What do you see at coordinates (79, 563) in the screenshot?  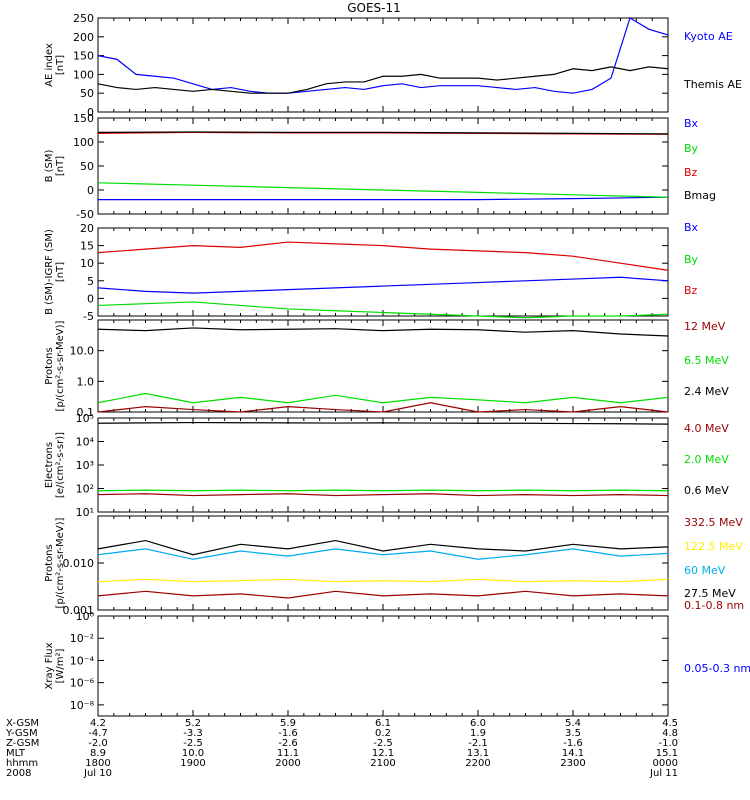 I see `y-tick-label: 0.010` at bounding box center [79, 563].